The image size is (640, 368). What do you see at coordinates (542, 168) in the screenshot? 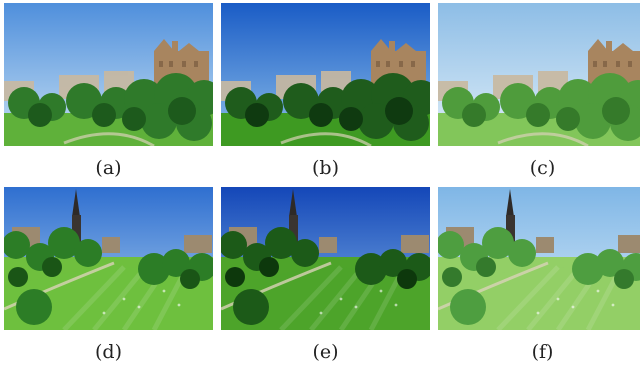
I see `caption-c: (c)` at bounding box center [542, 168].